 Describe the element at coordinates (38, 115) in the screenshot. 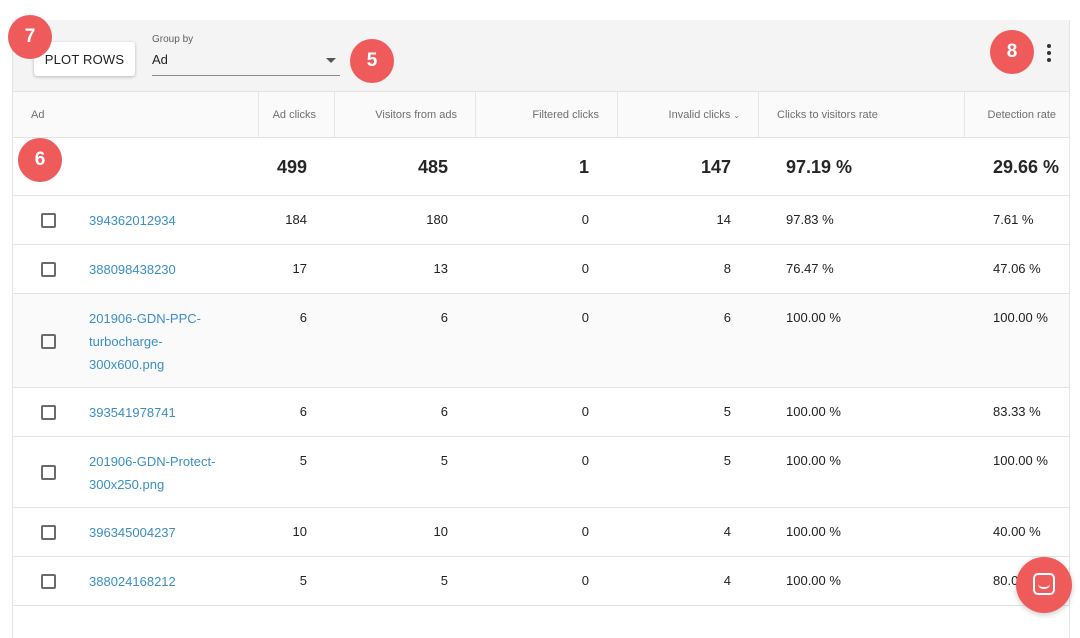

I see `column-header-ad: Ad` at that location.